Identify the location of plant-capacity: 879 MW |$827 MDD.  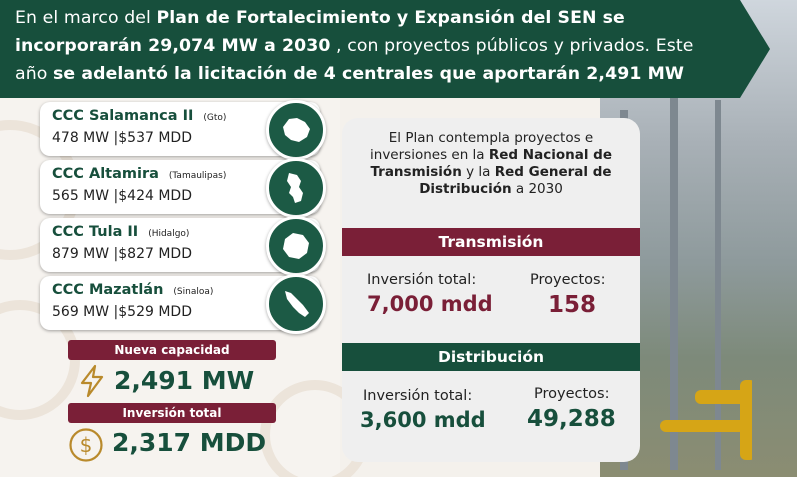
(122, 254).